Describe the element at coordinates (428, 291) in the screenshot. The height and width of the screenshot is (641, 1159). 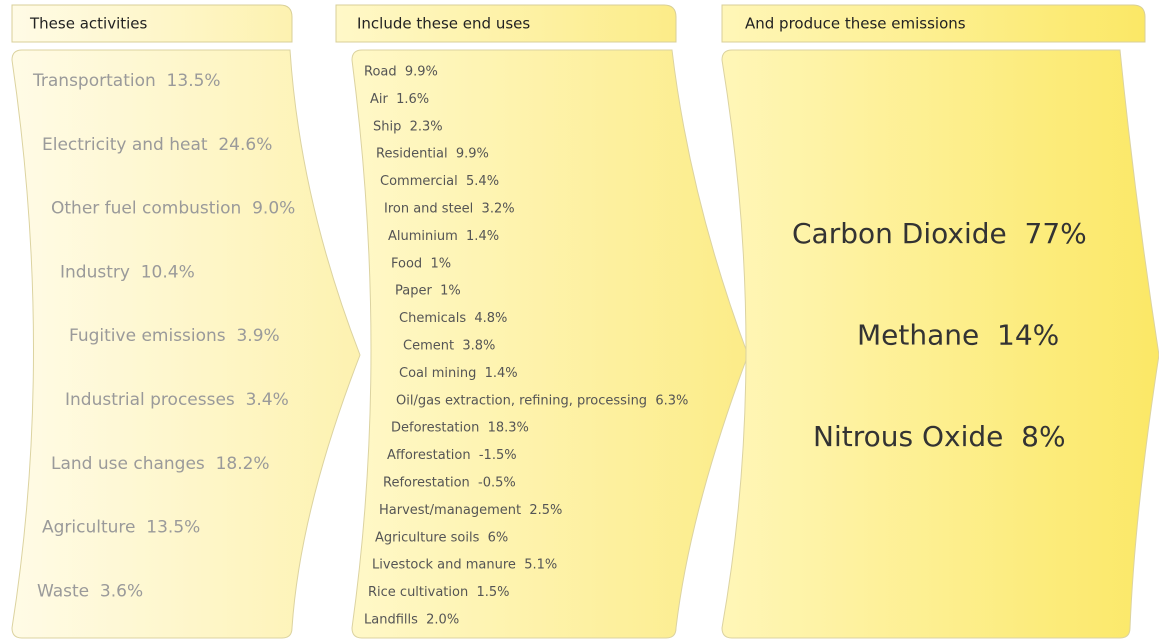
I see `item-label: Paper 1%` at that location.